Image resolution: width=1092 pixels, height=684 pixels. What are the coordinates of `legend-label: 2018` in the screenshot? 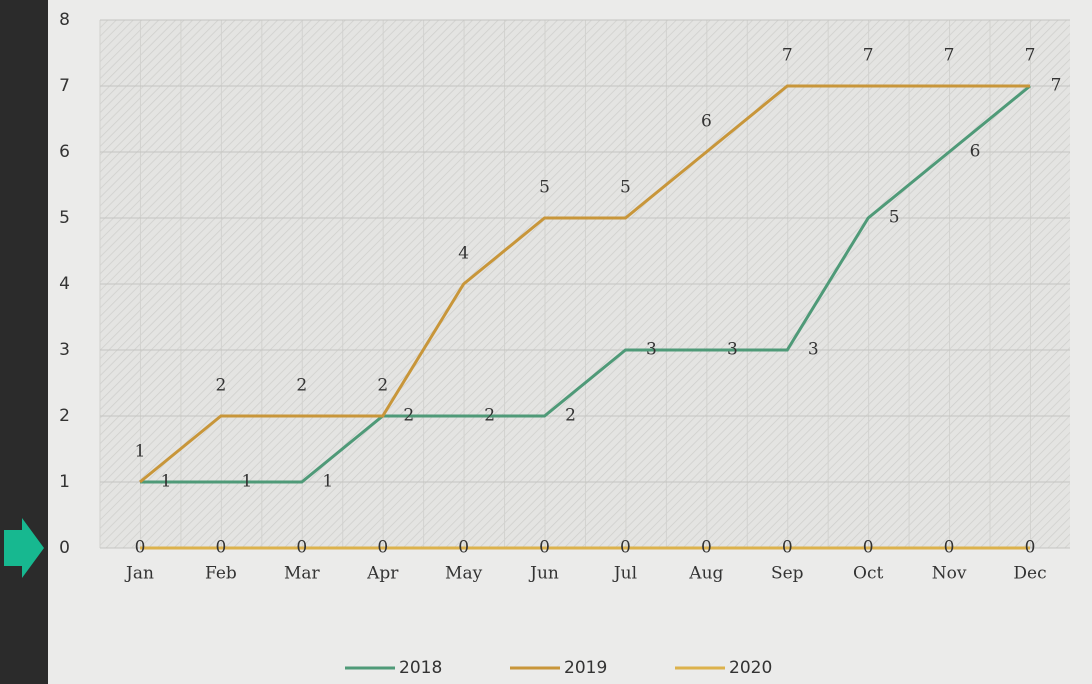 It's located at (420, 668).